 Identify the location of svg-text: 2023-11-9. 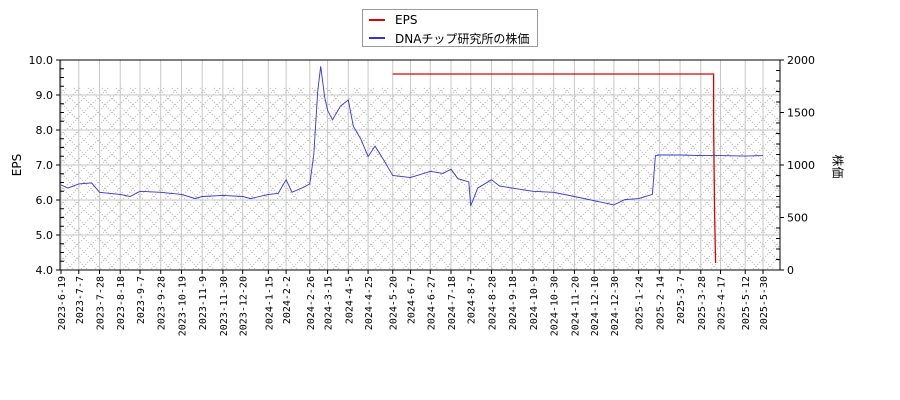
(203, 303).